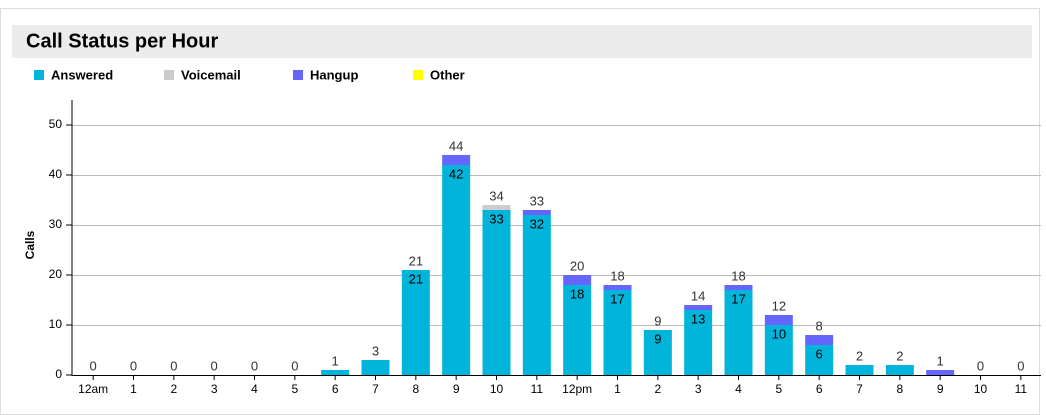  What do you see at coordinates (698, 318) in the screenshot?
I see `segment-label: 13` at bounding box center [698, 318].